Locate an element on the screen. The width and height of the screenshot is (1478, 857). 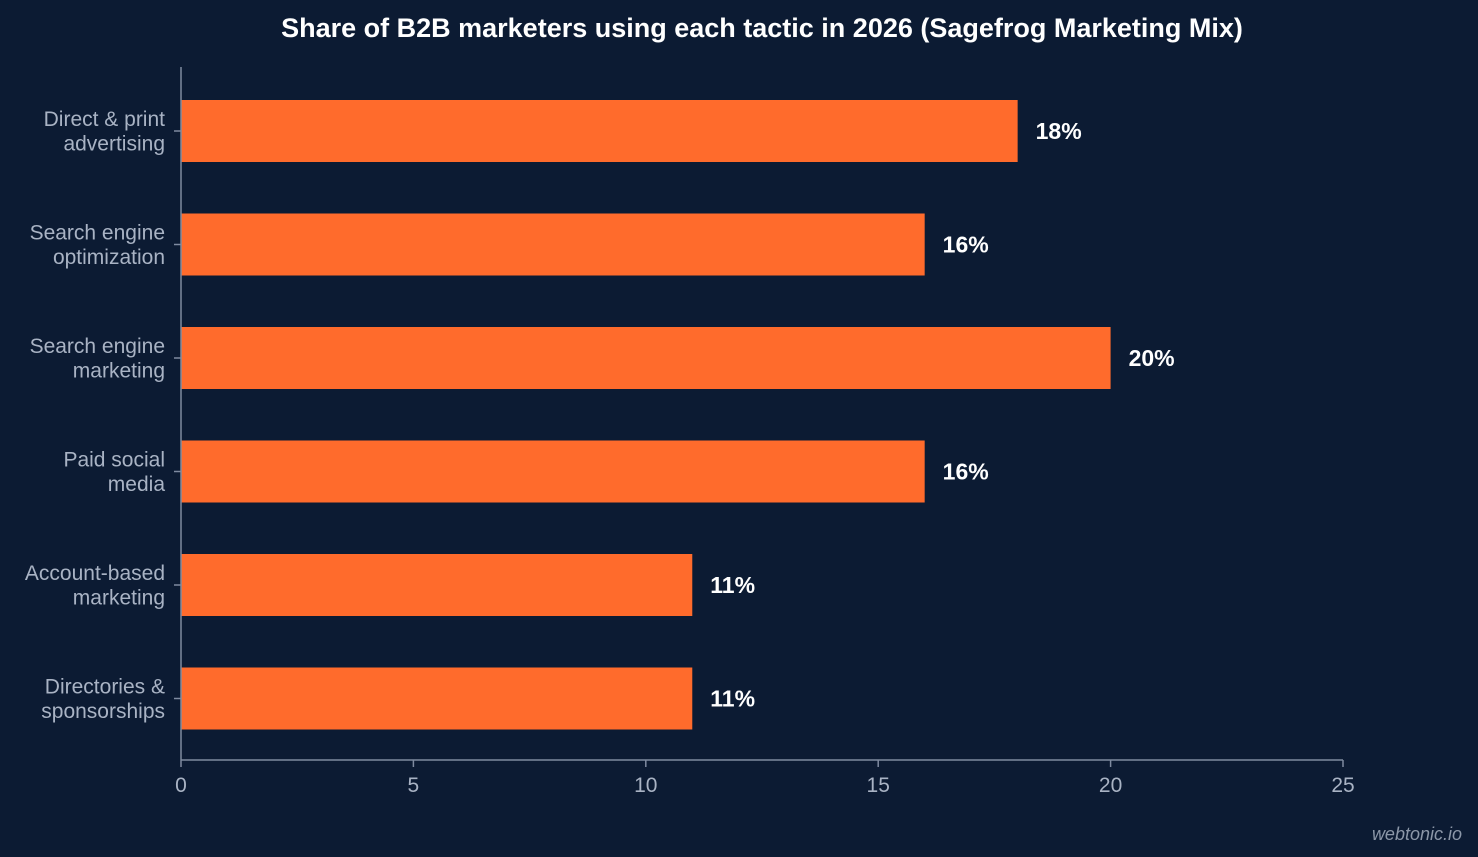
x-tick-label-4: 20 is located at coordinates (1110, 785).